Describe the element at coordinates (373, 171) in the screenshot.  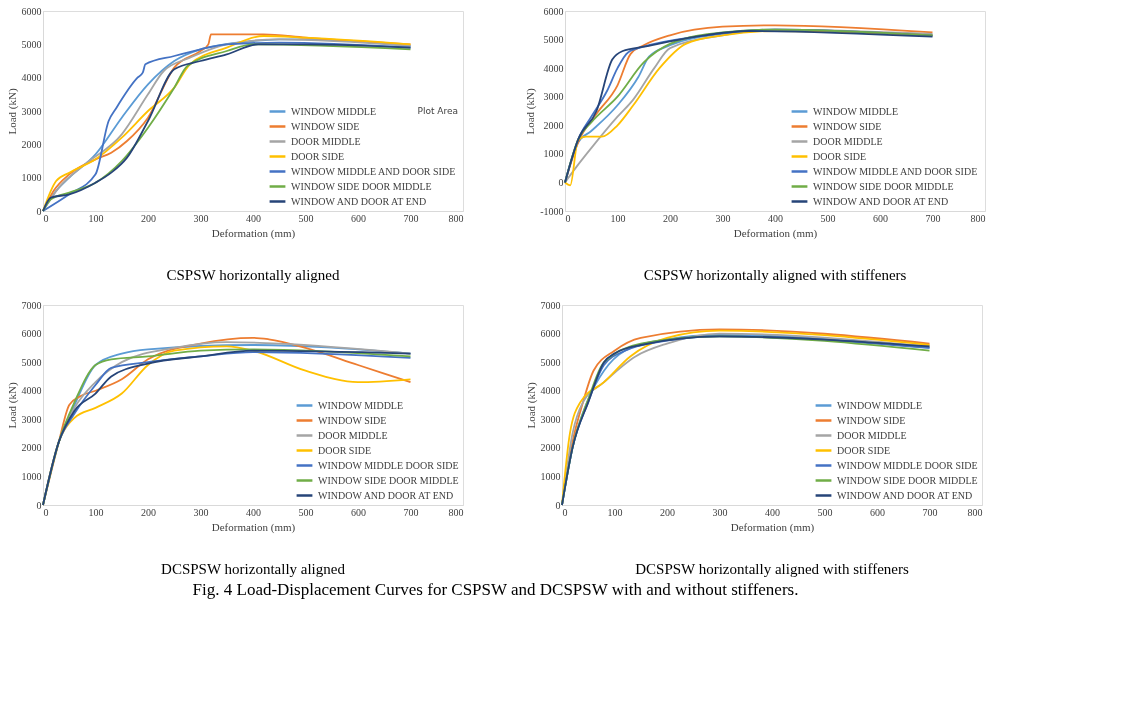
I see `legend-label: WINDOW MIDDLE AND DOOR SIDE` at that location.